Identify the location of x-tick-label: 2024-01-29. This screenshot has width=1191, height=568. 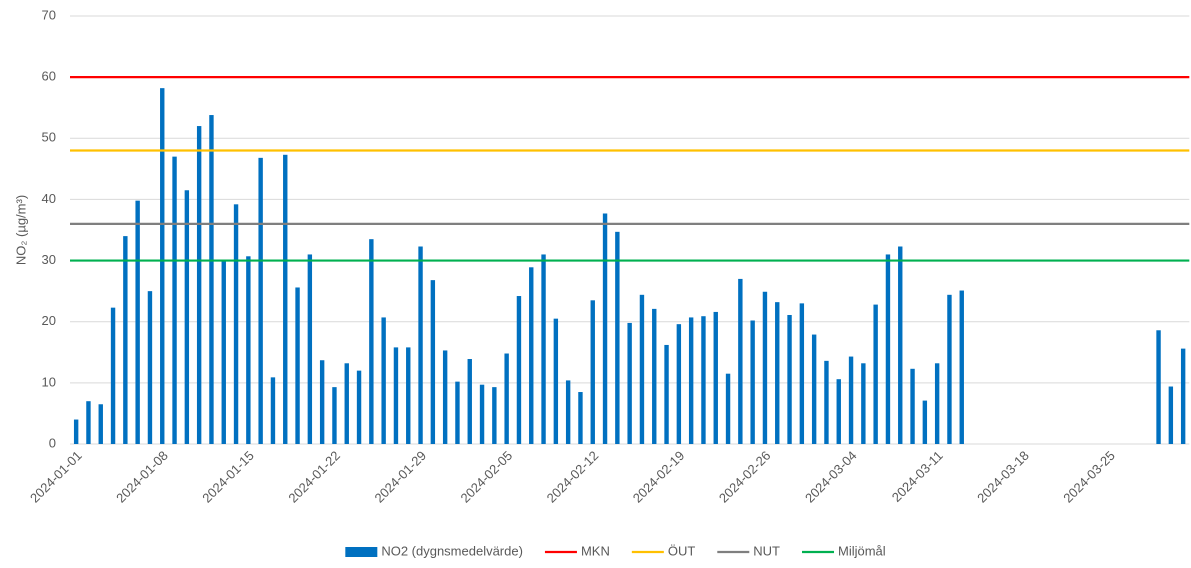
(400, 477).